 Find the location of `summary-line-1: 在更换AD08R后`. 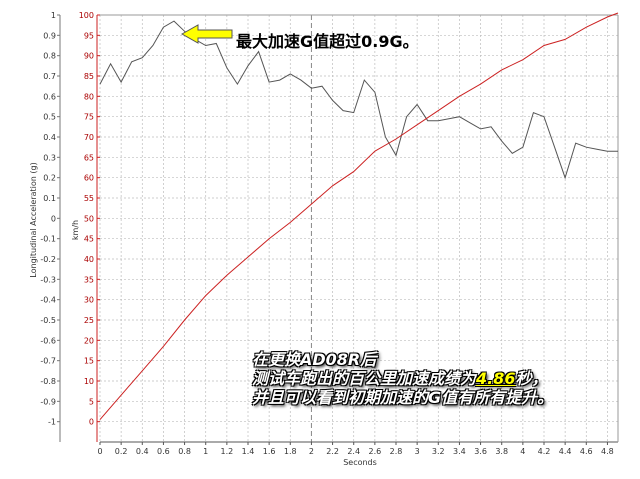

summary-line-1: 在更换AD08R后 is located at coordinates (314, 359).